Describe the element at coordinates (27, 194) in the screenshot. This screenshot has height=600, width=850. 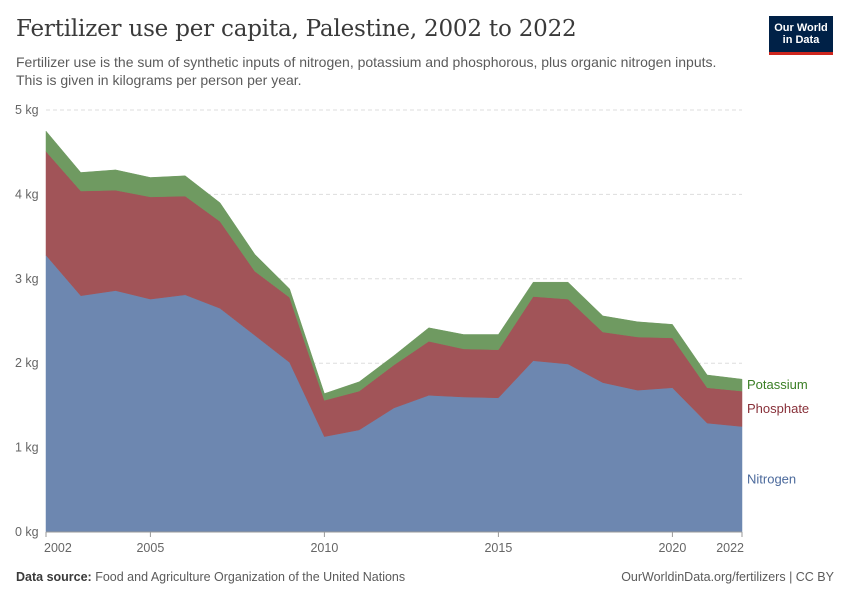
I see `y-tick-label: 4 kg` at that location.